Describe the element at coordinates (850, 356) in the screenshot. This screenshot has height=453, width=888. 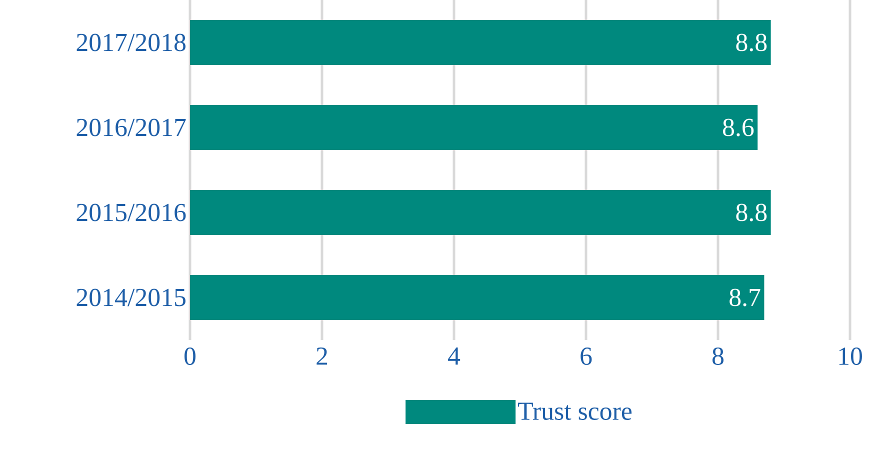
I see `x-tick-label: 10` at that location.